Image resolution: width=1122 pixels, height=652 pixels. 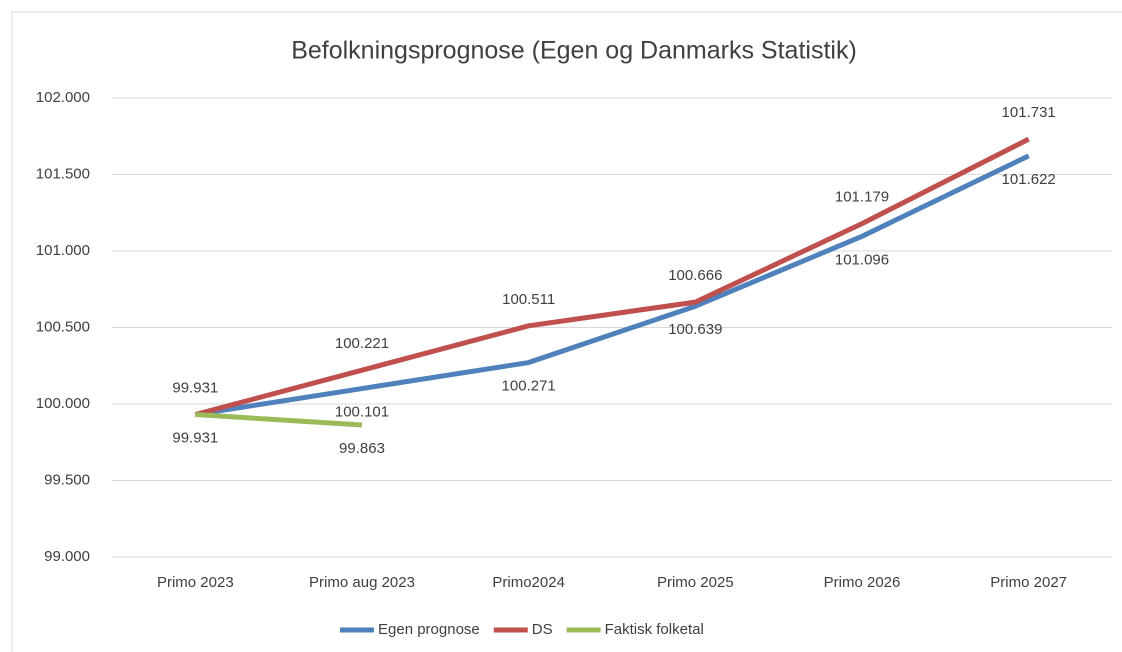 What do you see at coordinates (862, 582) in the screenshot?
I see `x-tick-label: Primo 2026` at bounding box center [862, 582].